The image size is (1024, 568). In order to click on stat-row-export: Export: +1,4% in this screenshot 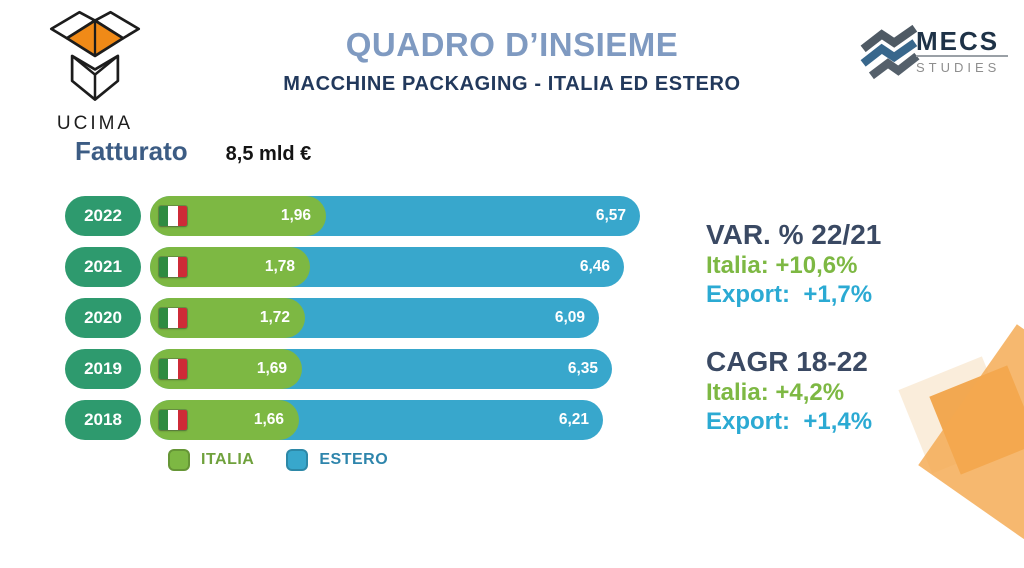, I will do `click(789, 421)`.